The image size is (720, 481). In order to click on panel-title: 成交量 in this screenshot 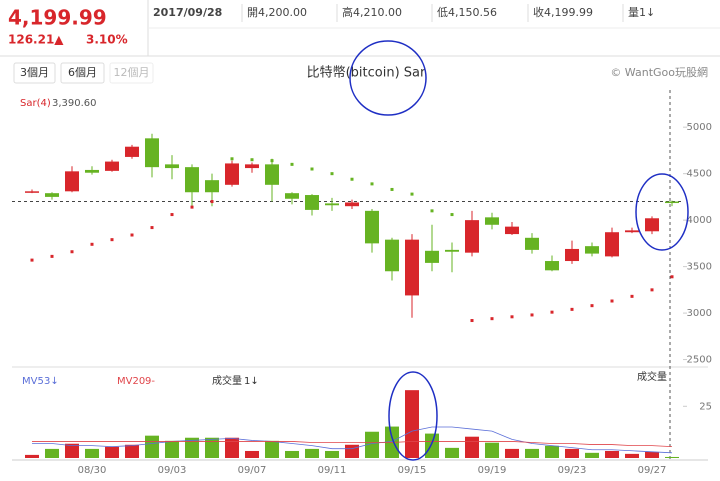, I will do `click(652, 376)`.